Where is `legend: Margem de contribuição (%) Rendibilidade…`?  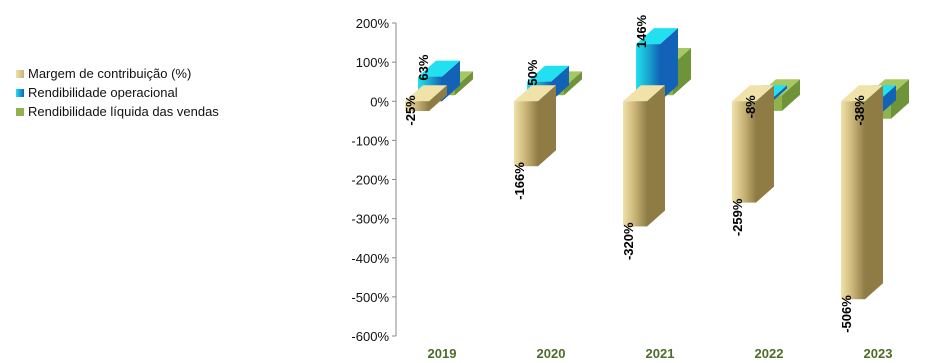 legend: Margem de contribuição (%) Rendibilidade… is located at coordinates (117, 92).